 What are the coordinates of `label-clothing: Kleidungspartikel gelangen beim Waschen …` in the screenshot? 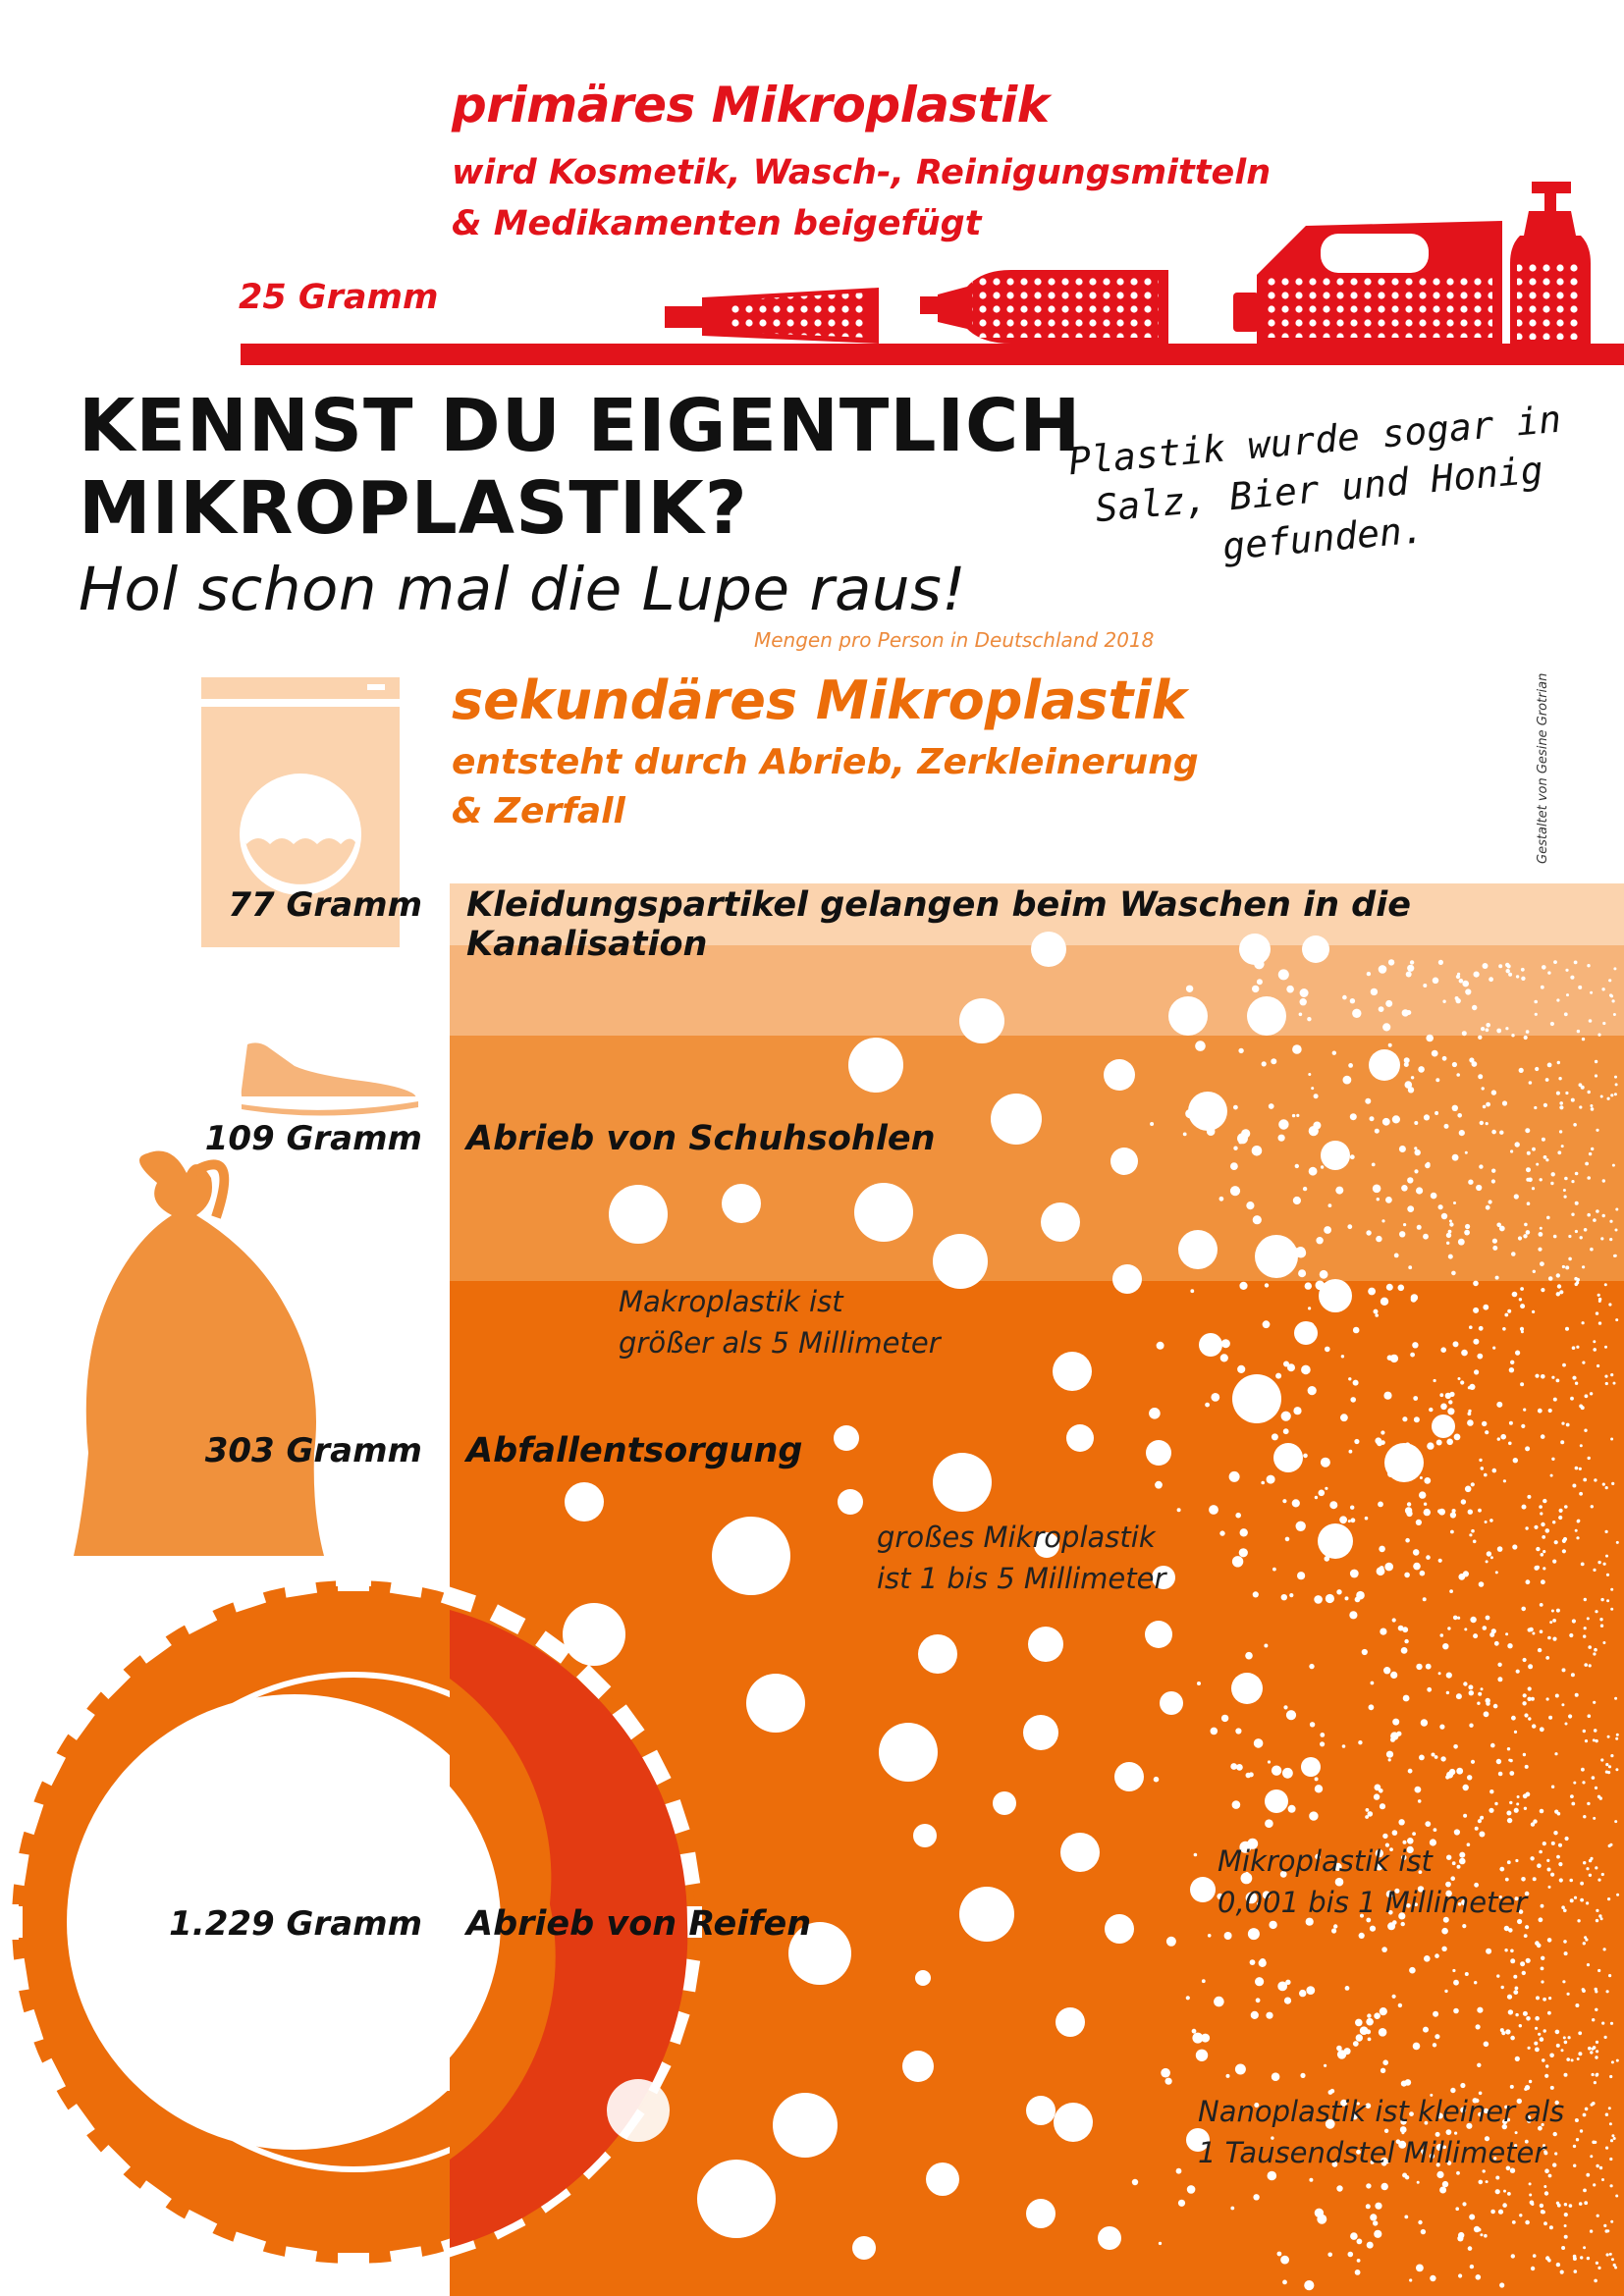 It's located at (938, 924).